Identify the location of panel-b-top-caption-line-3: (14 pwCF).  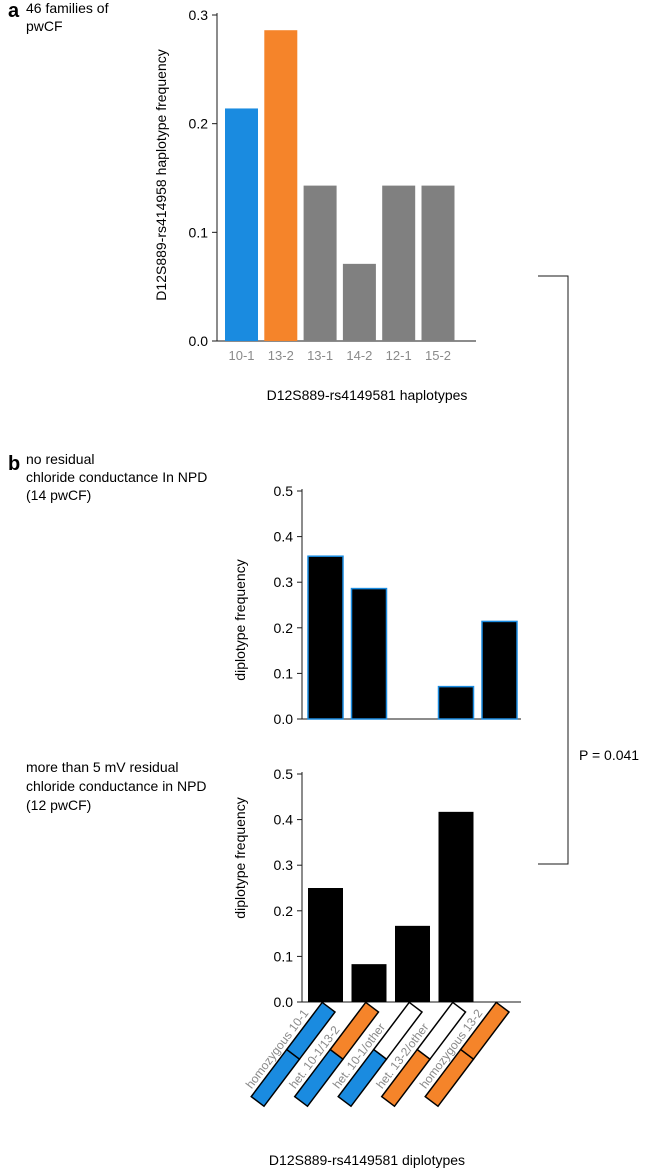
(58, 495).